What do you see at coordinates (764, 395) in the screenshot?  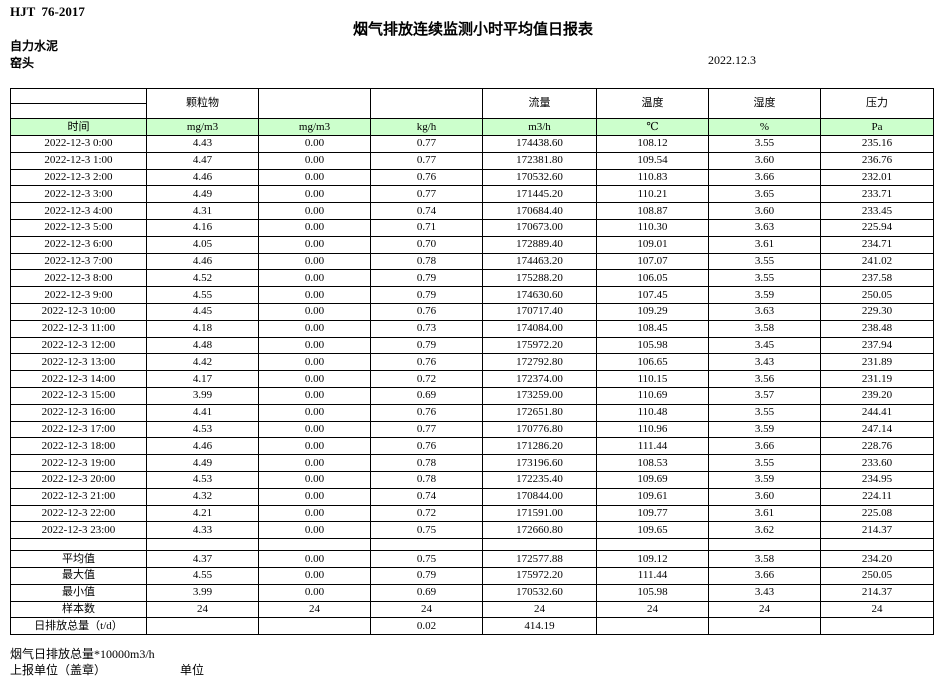 I see `value-cell: 3.57` at bounding box center [764, 395].